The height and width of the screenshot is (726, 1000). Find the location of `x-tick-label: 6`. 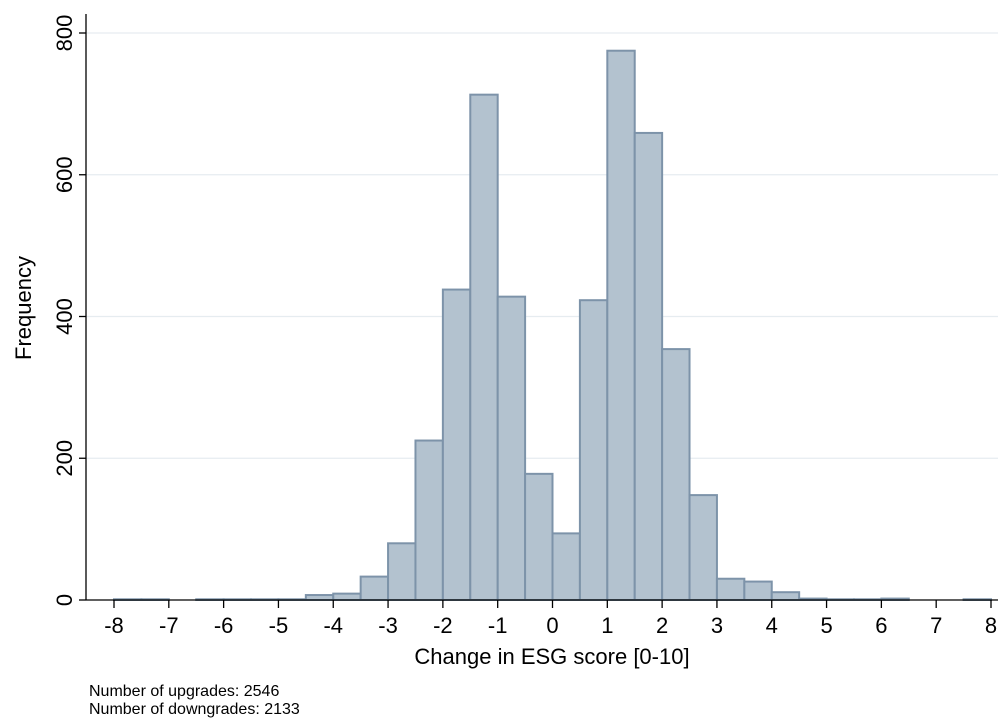

x-tick-label: 6 is located at coordinates (881, 625).